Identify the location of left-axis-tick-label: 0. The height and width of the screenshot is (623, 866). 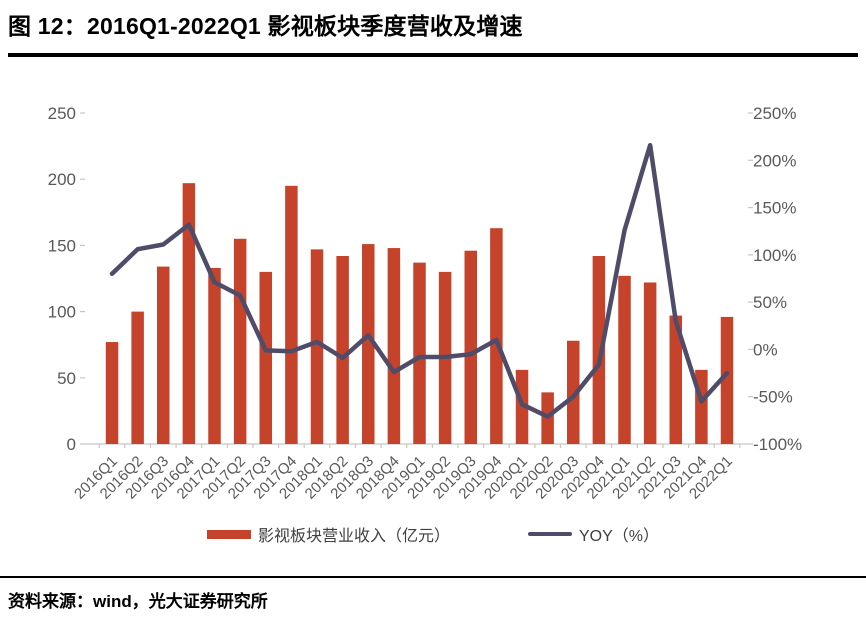
(71, 444).